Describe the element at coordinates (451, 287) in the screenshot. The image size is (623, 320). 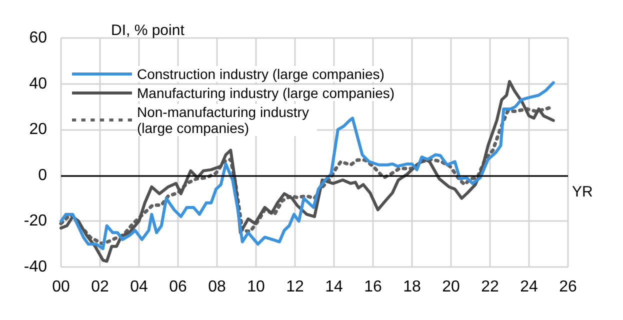
I see `x-tick-label: 20` at that location.